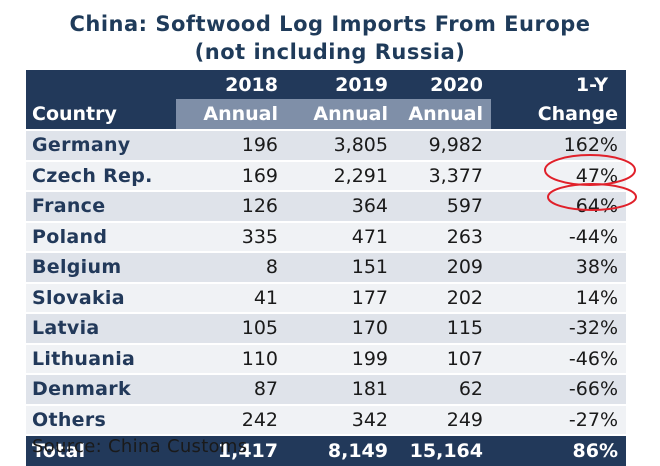 The height and width of the screenshot is (466, 660). I want to click on header-blank, so click(101, 84).